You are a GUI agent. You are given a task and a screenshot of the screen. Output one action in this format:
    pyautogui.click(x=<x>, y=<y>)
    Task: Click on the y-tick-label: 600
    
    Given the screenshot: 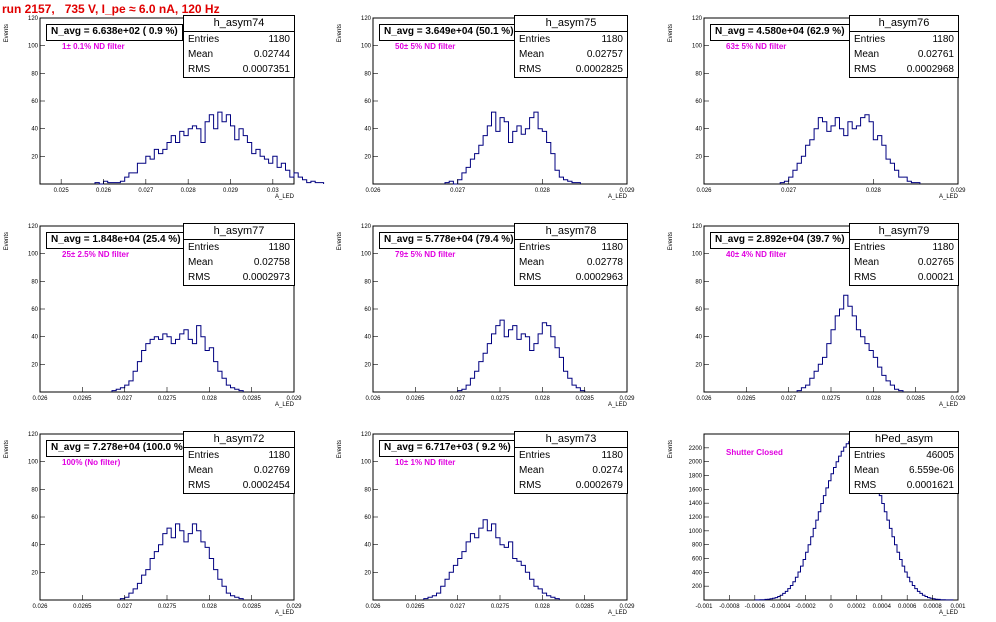 What is the action you would take?
    pyautogui.click(x=697, y=560)
    